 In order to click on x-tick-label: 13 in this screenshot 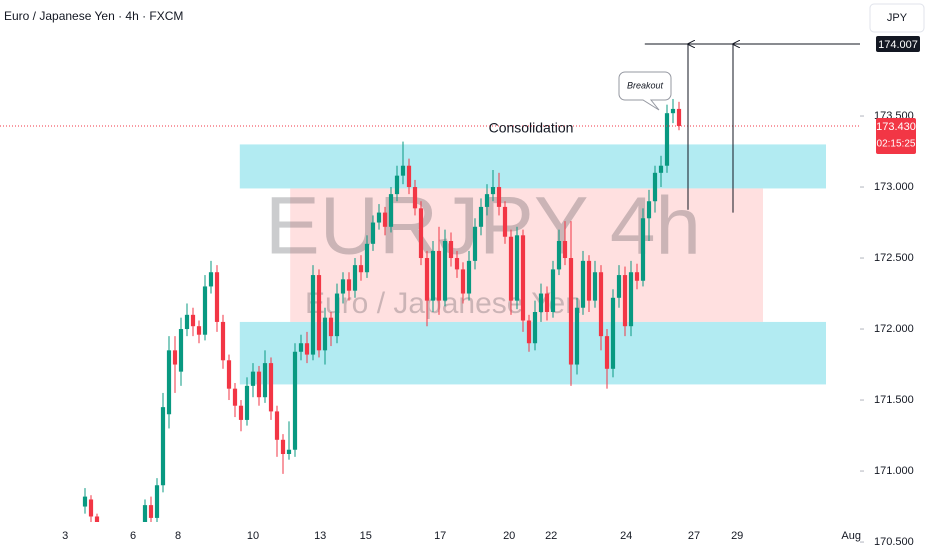, I will do `click(320, 536)`.